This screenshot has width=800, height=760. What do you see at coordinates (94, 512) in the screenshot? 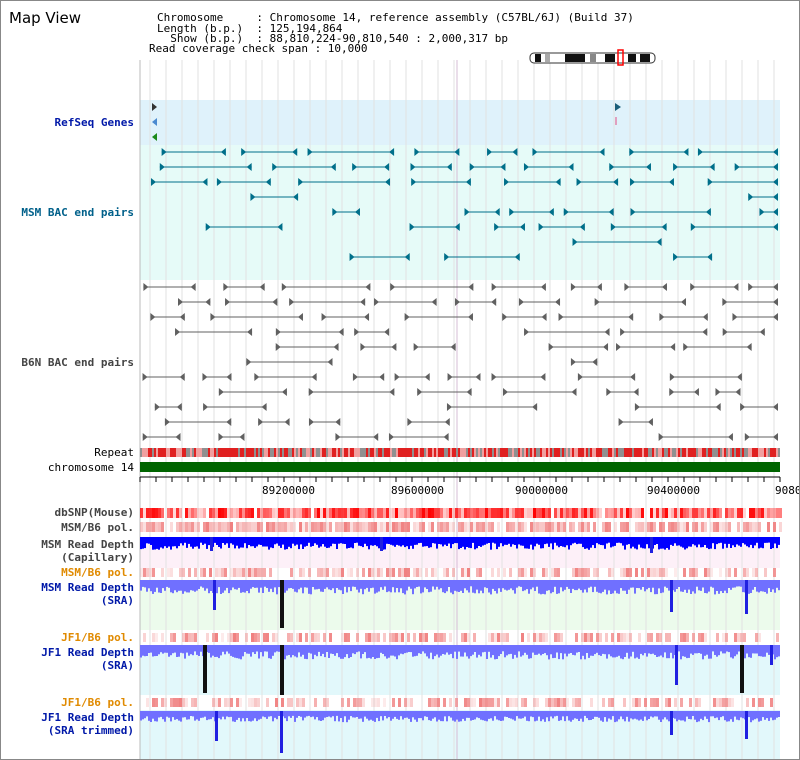
I see `track-label-dbsnp: dbSNP(Mouse)` at bounding box center [94, 512].